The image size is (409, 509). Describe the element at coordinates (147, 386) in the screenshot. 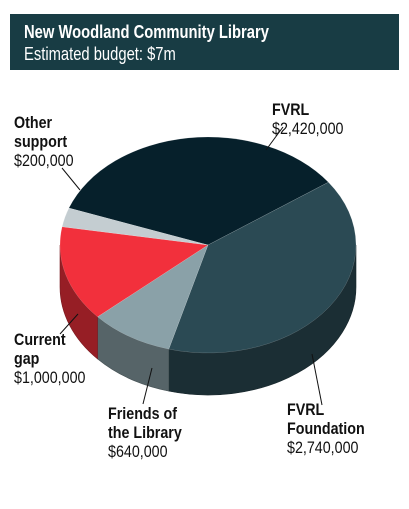

I see `leader-friends` at that location.